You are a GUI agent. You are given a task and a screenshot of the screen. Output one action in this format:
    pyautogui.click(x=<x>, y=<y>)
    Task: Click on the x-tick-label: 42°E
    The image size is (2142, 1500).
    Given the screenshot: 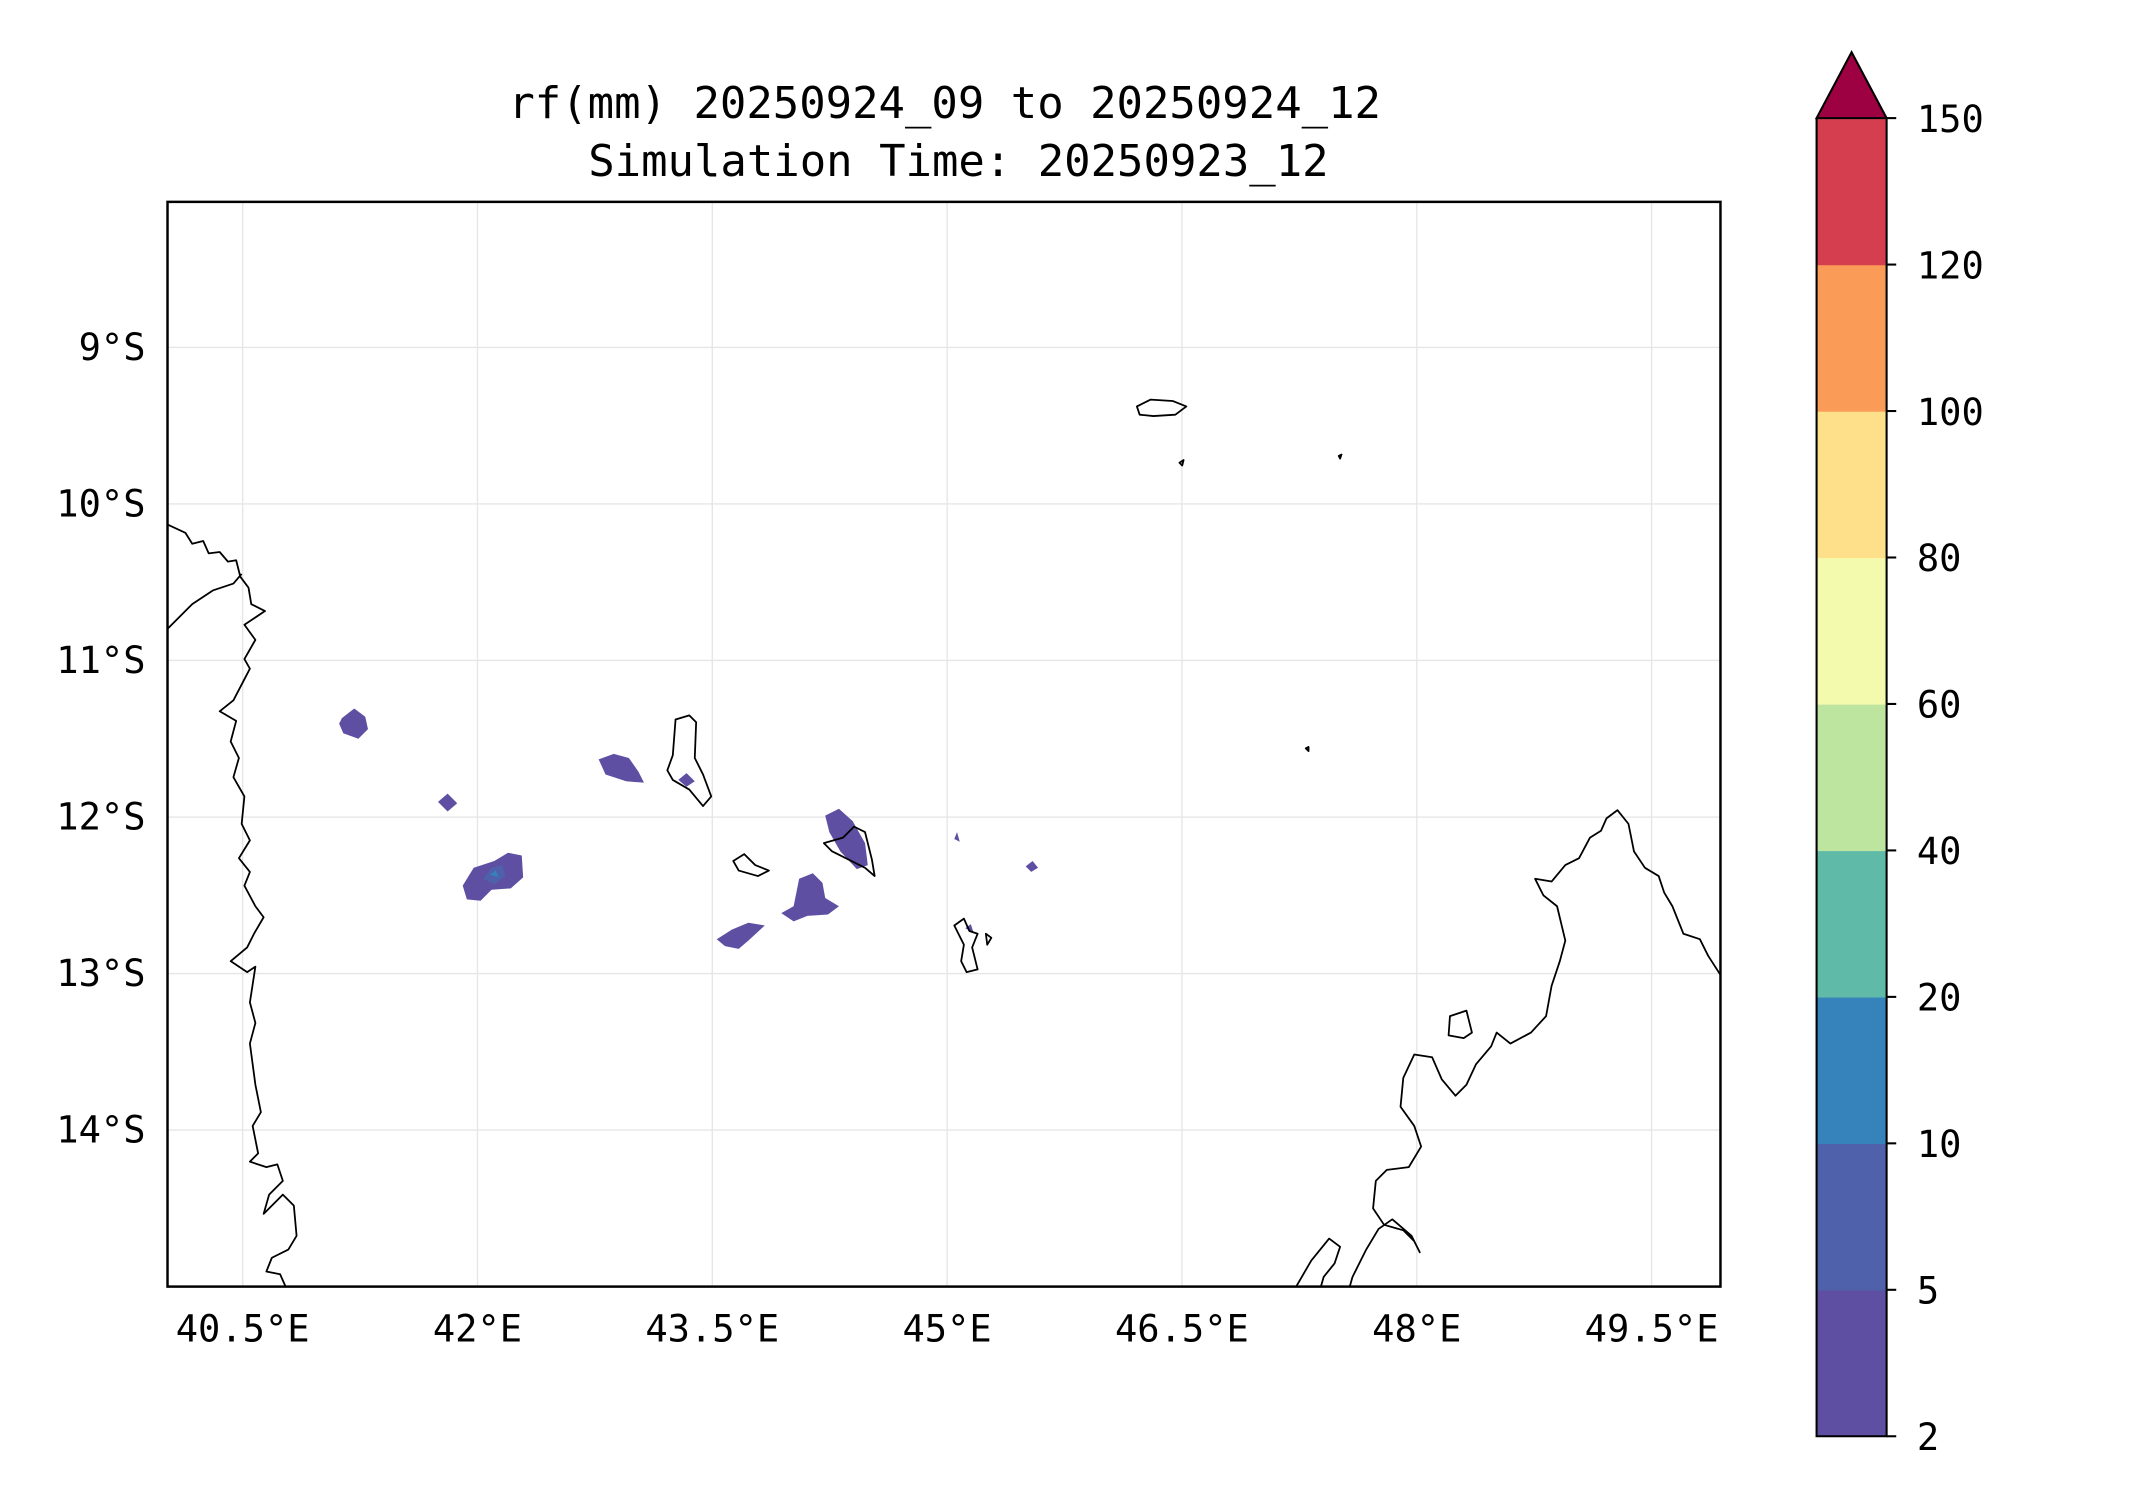 What is the action you would take?
    pyautogui.click(x=477, y=1329)
    